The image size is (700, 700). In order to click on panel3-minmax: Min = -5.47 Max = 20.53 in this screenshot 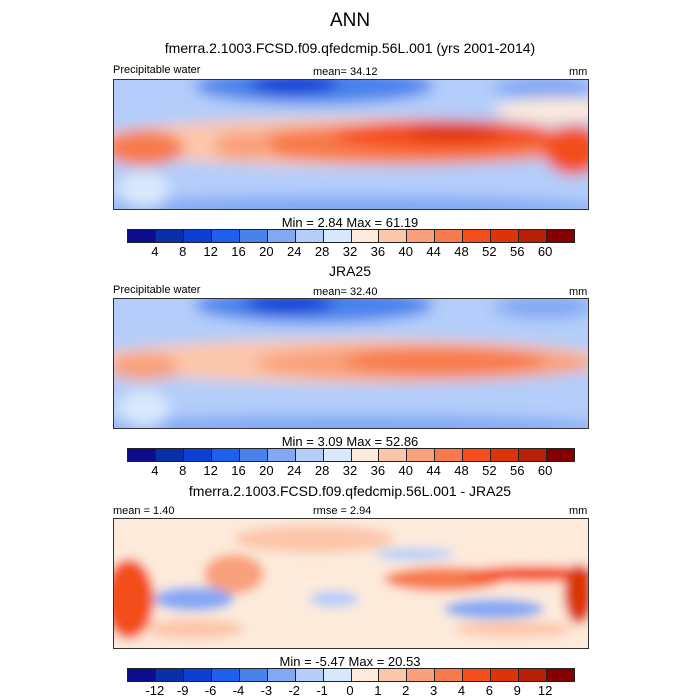, I will do `click(350, 661)`.